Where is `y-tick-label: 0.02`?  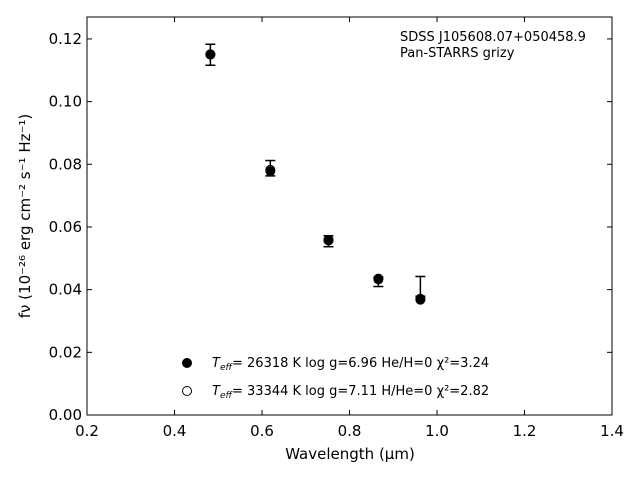 y-tick-label: 0.02 is located at coordinates (65, 352).